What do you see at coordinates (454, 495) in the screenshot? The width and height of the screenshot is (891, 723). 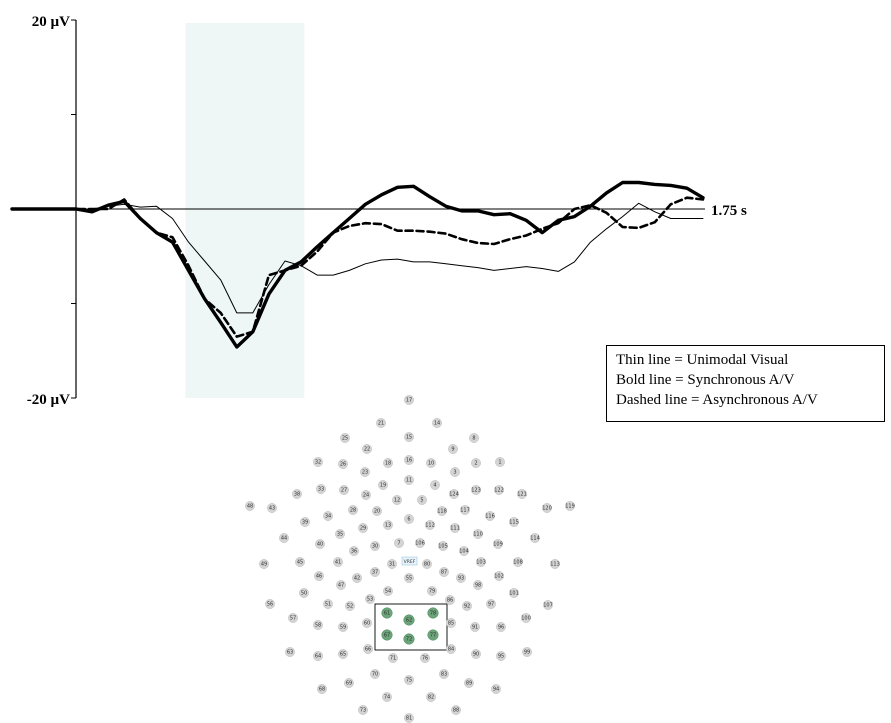 I see `svg-text: 124` at bounding box center [454, 495].